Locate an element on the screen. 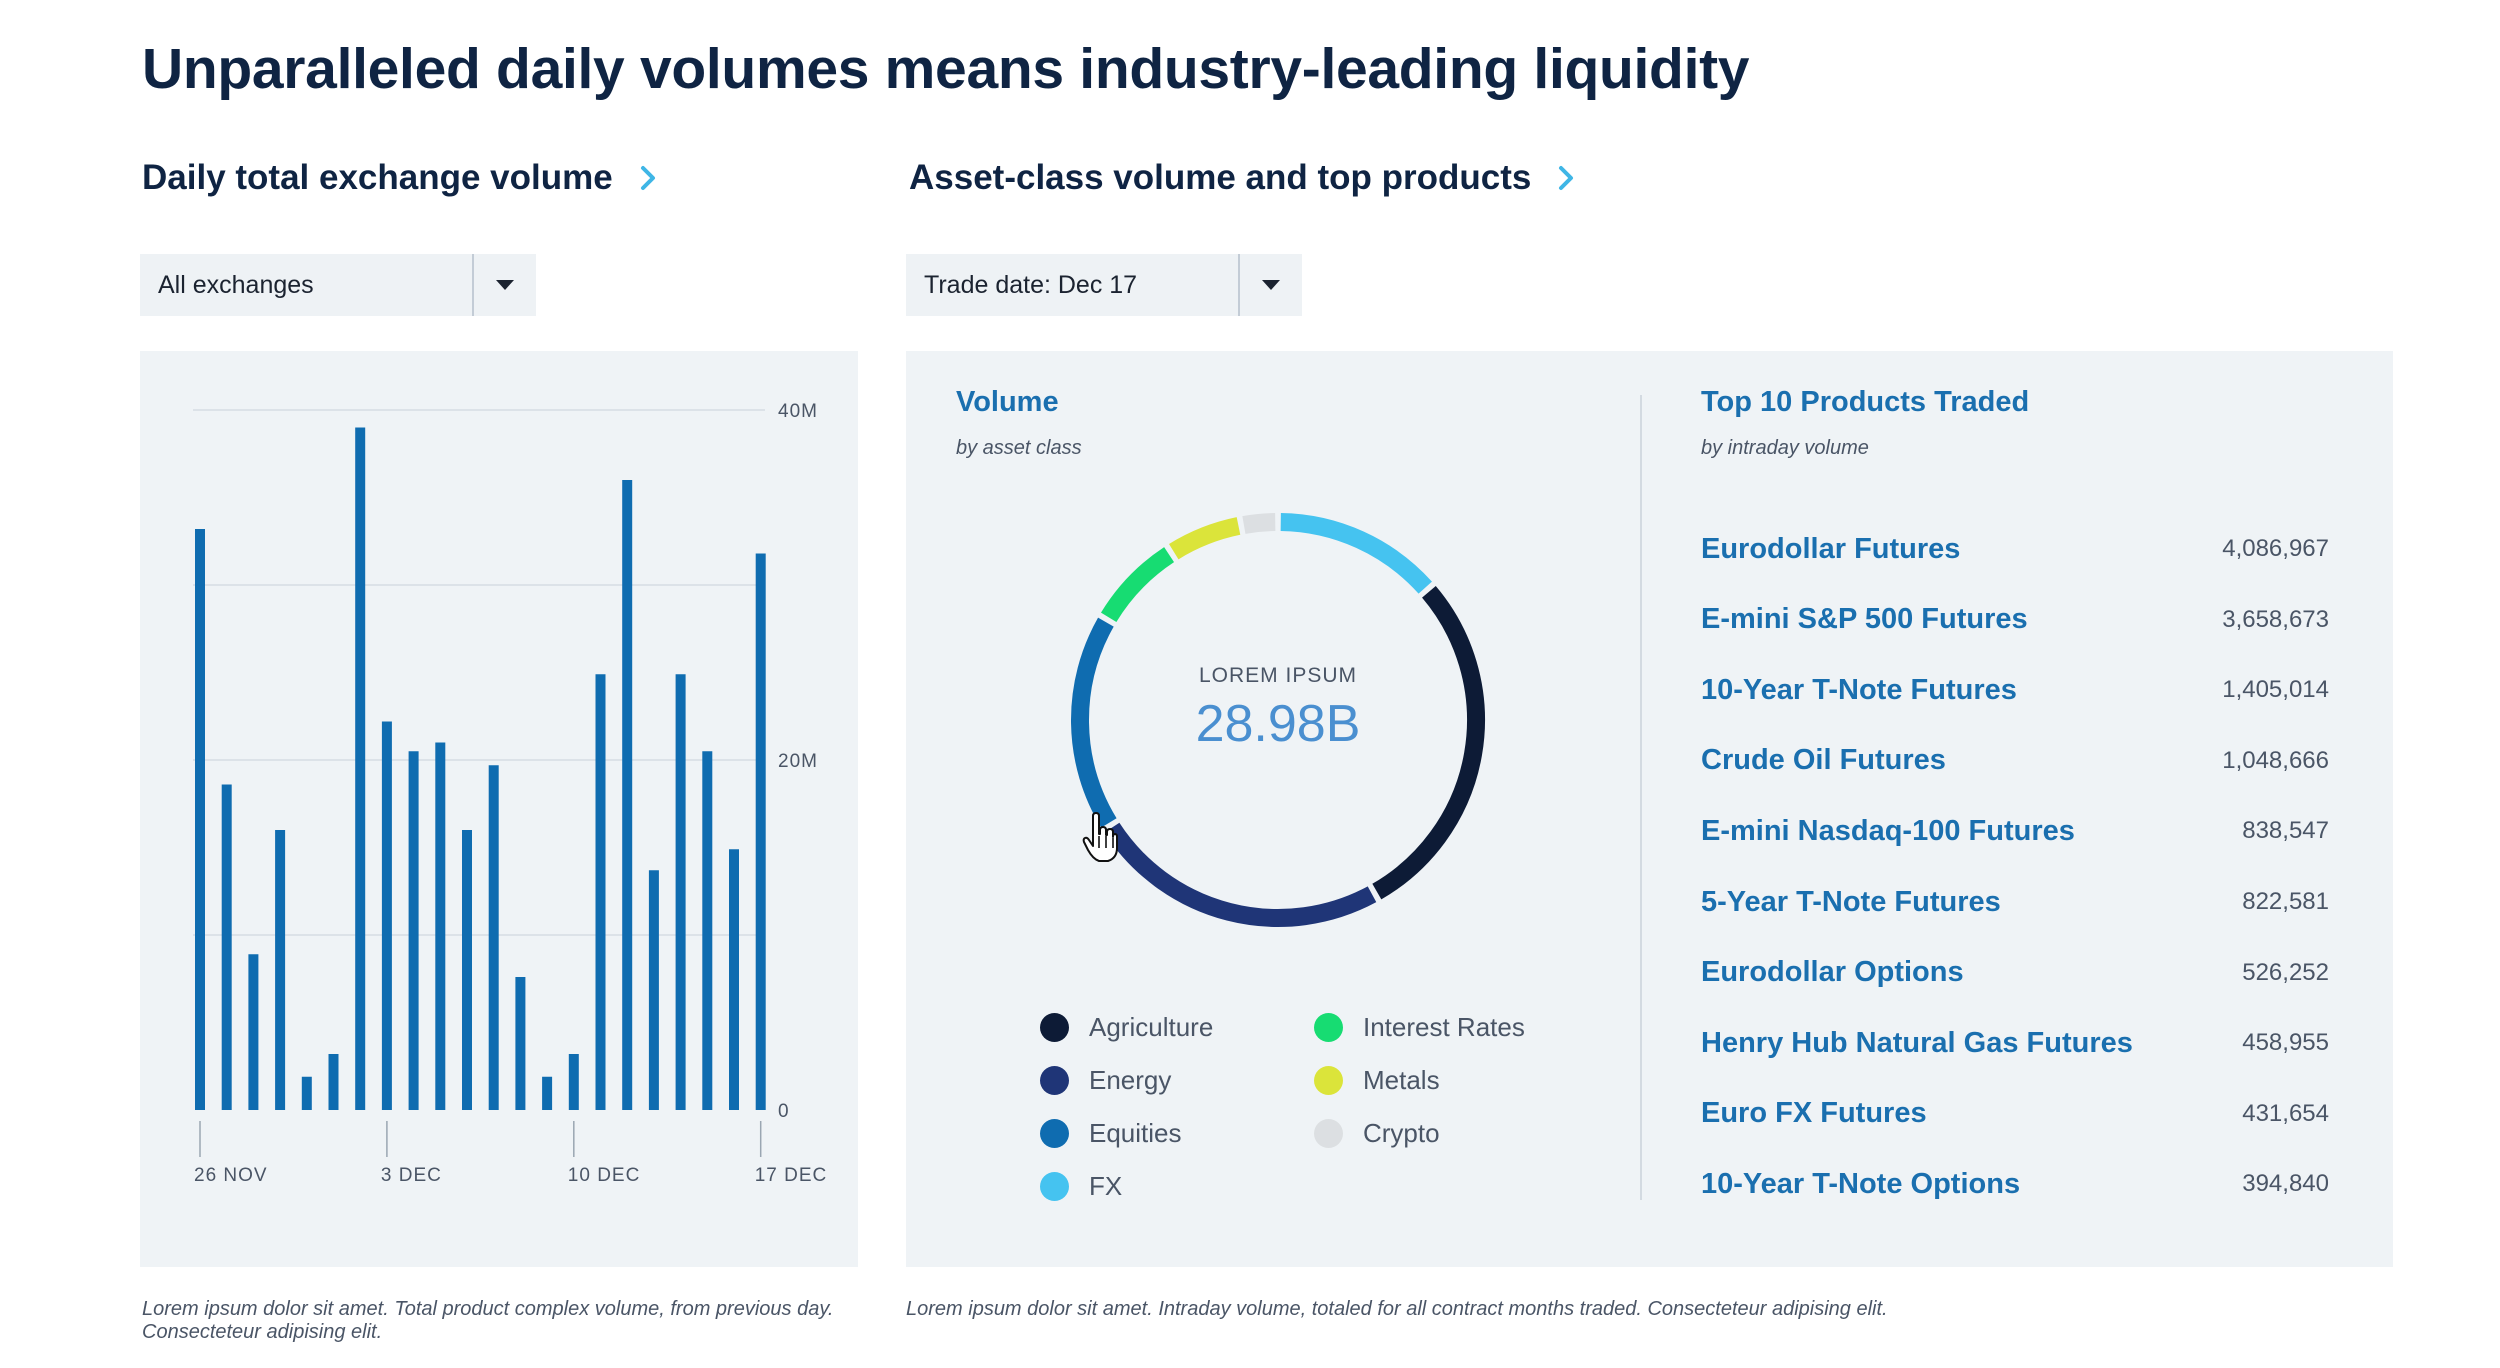  x-tick-label: 26 NOV is located at coordinates (231, 1175).